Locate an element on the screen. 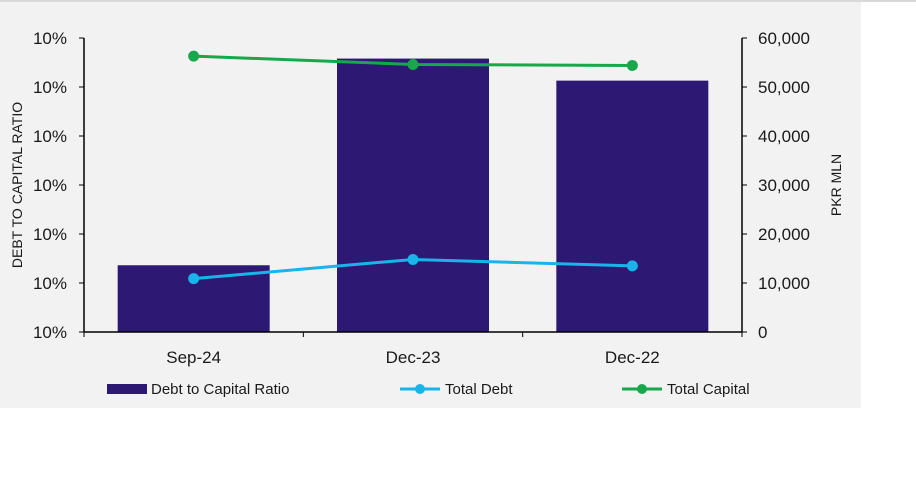 This screenshot has height=482, width=916. right-tick-label: 0 is located at coordinates (762, 332).